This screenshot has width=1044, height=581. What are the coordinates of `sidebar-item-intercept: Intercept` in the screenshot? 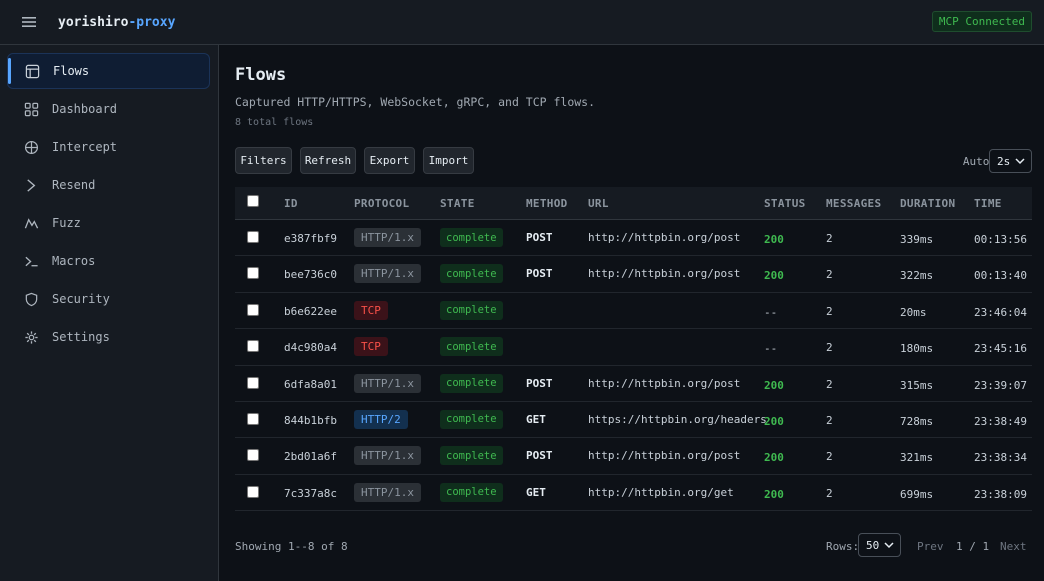 It's located at (108, 147).